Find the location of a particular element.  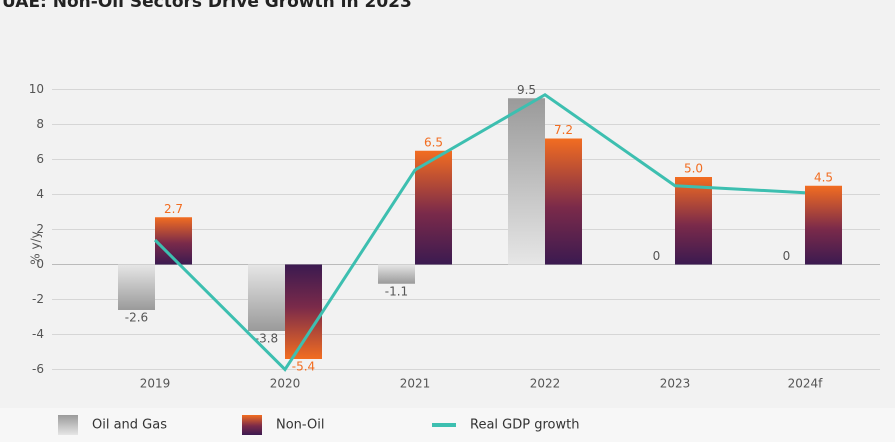

y-tick-label: -6 is located at coordinates (38, 369).